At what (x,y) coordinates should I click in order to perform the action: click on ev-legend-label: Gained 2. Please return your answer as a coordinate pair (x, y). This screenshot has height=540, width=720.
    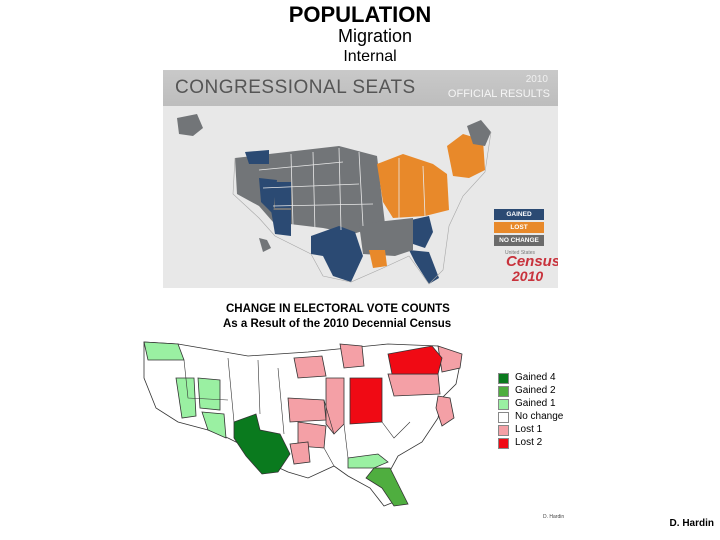
    Looking at the image, I should click on (535, 390).